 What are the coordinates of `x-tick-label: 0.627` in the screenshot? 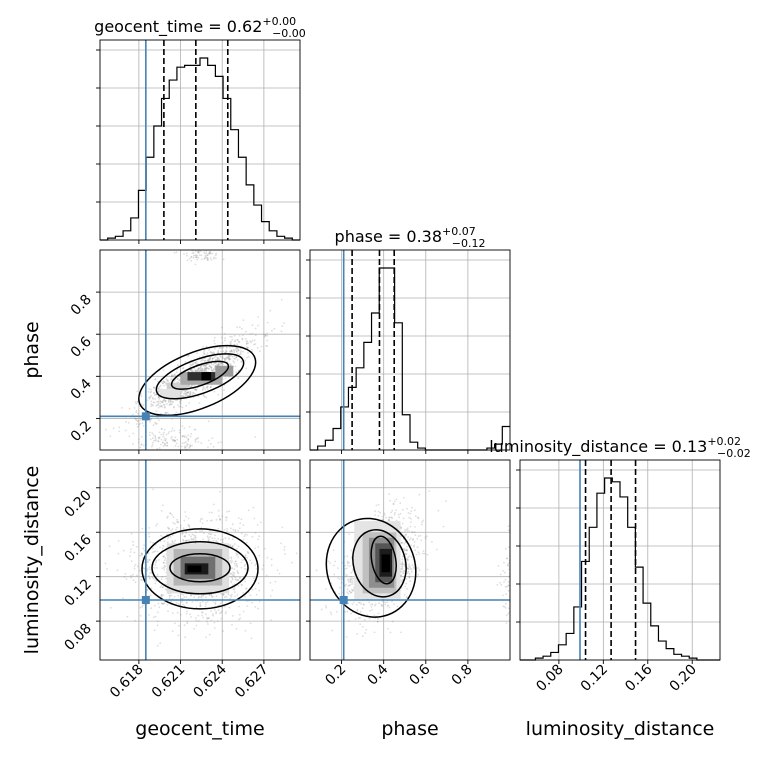 It's located at (252, 682).